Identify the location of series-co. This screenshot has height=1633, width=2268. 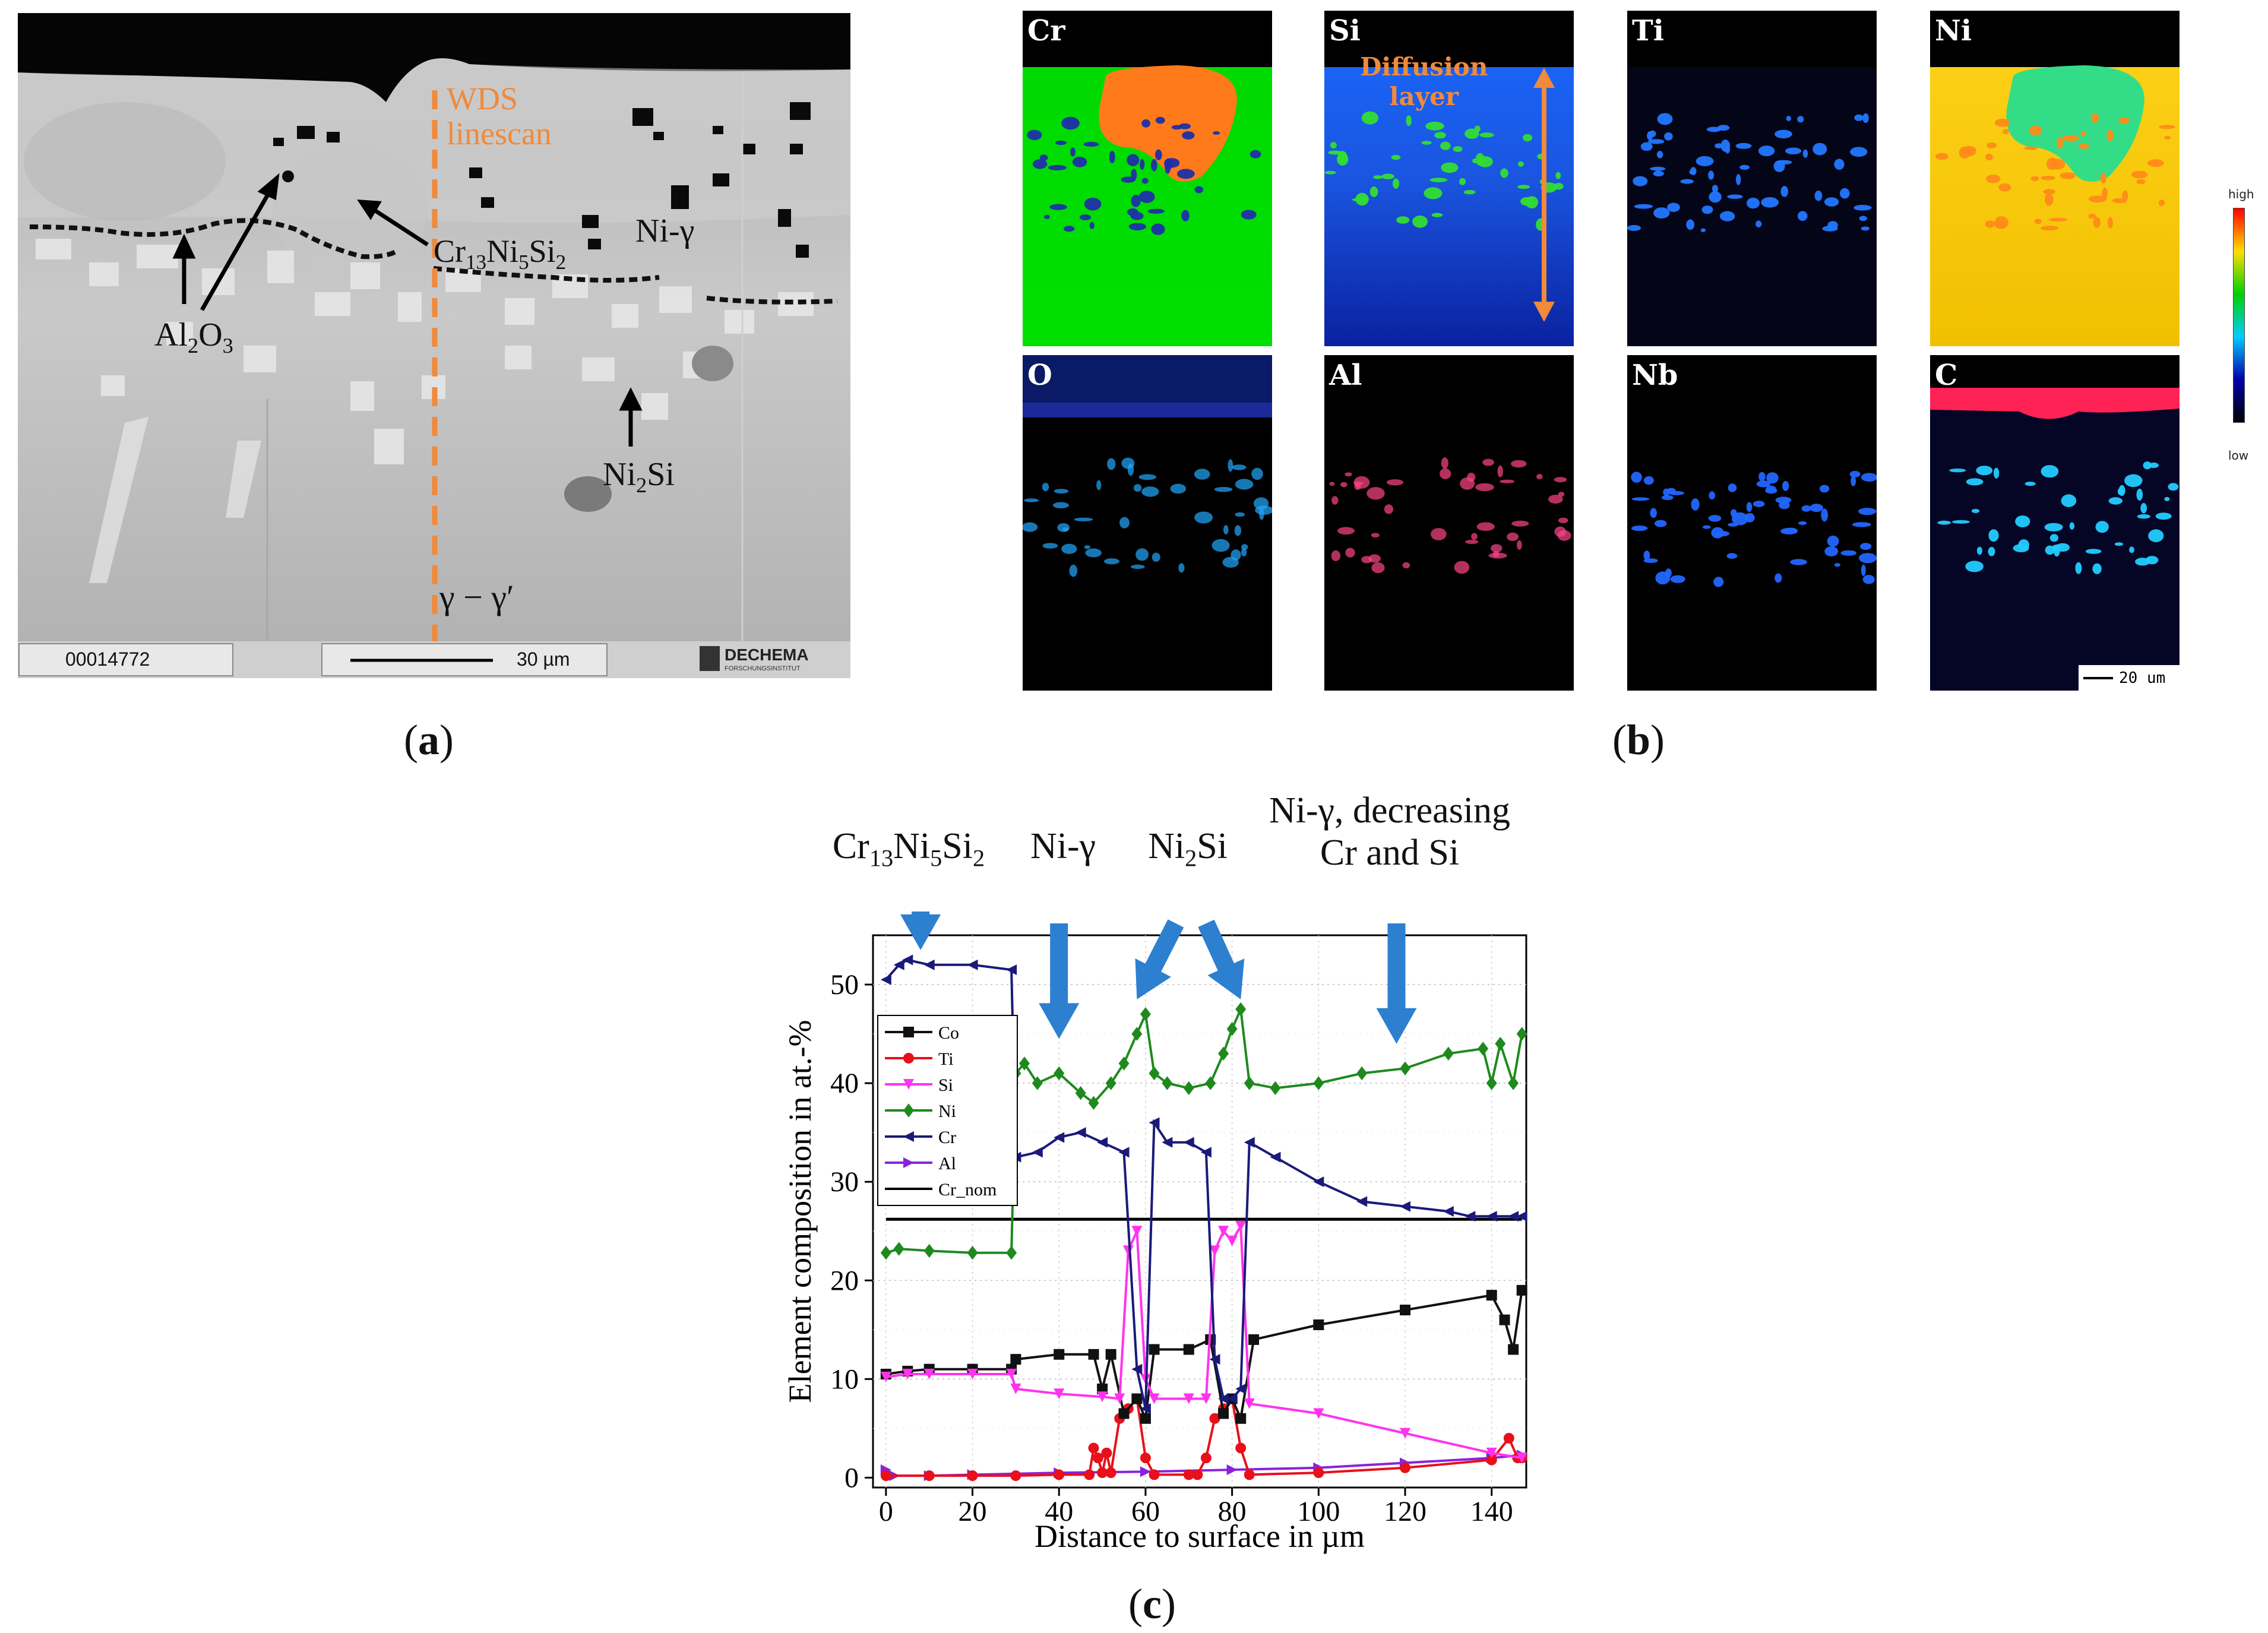
(1203, 1354).